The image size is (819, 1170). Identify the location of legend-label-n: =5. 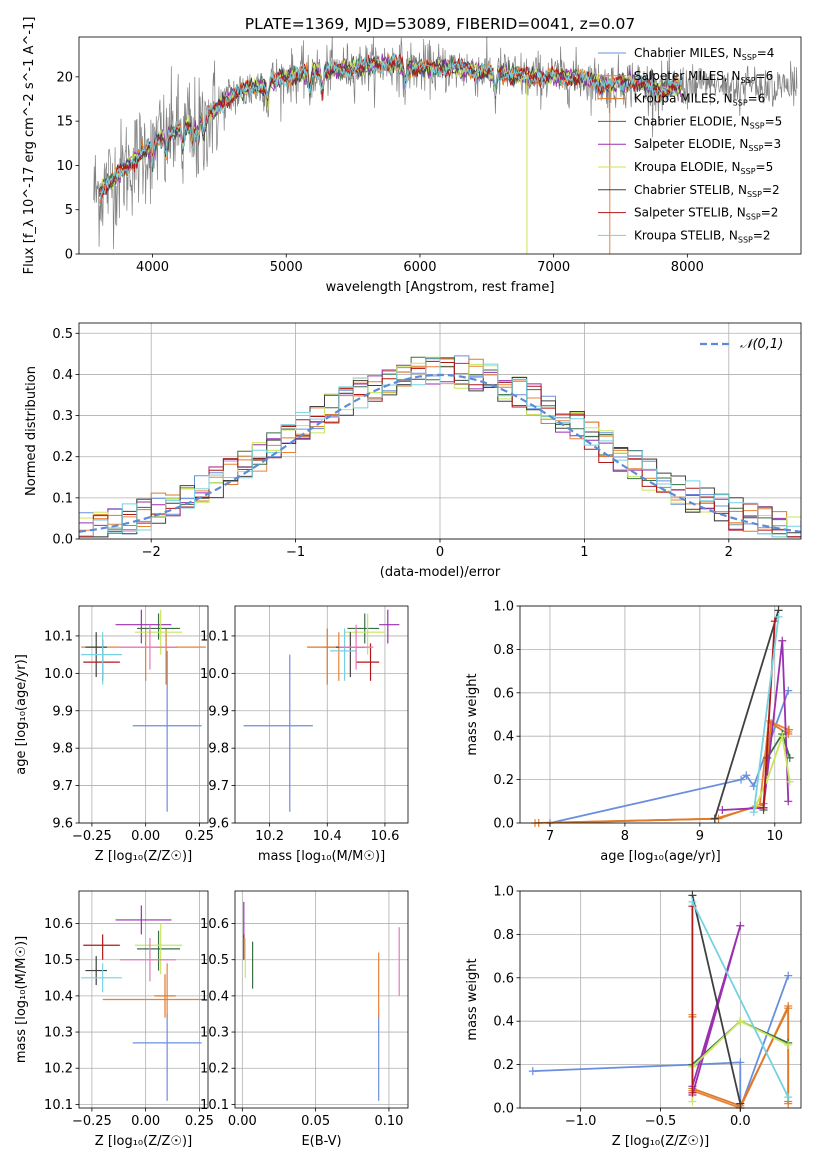
(765, 167).